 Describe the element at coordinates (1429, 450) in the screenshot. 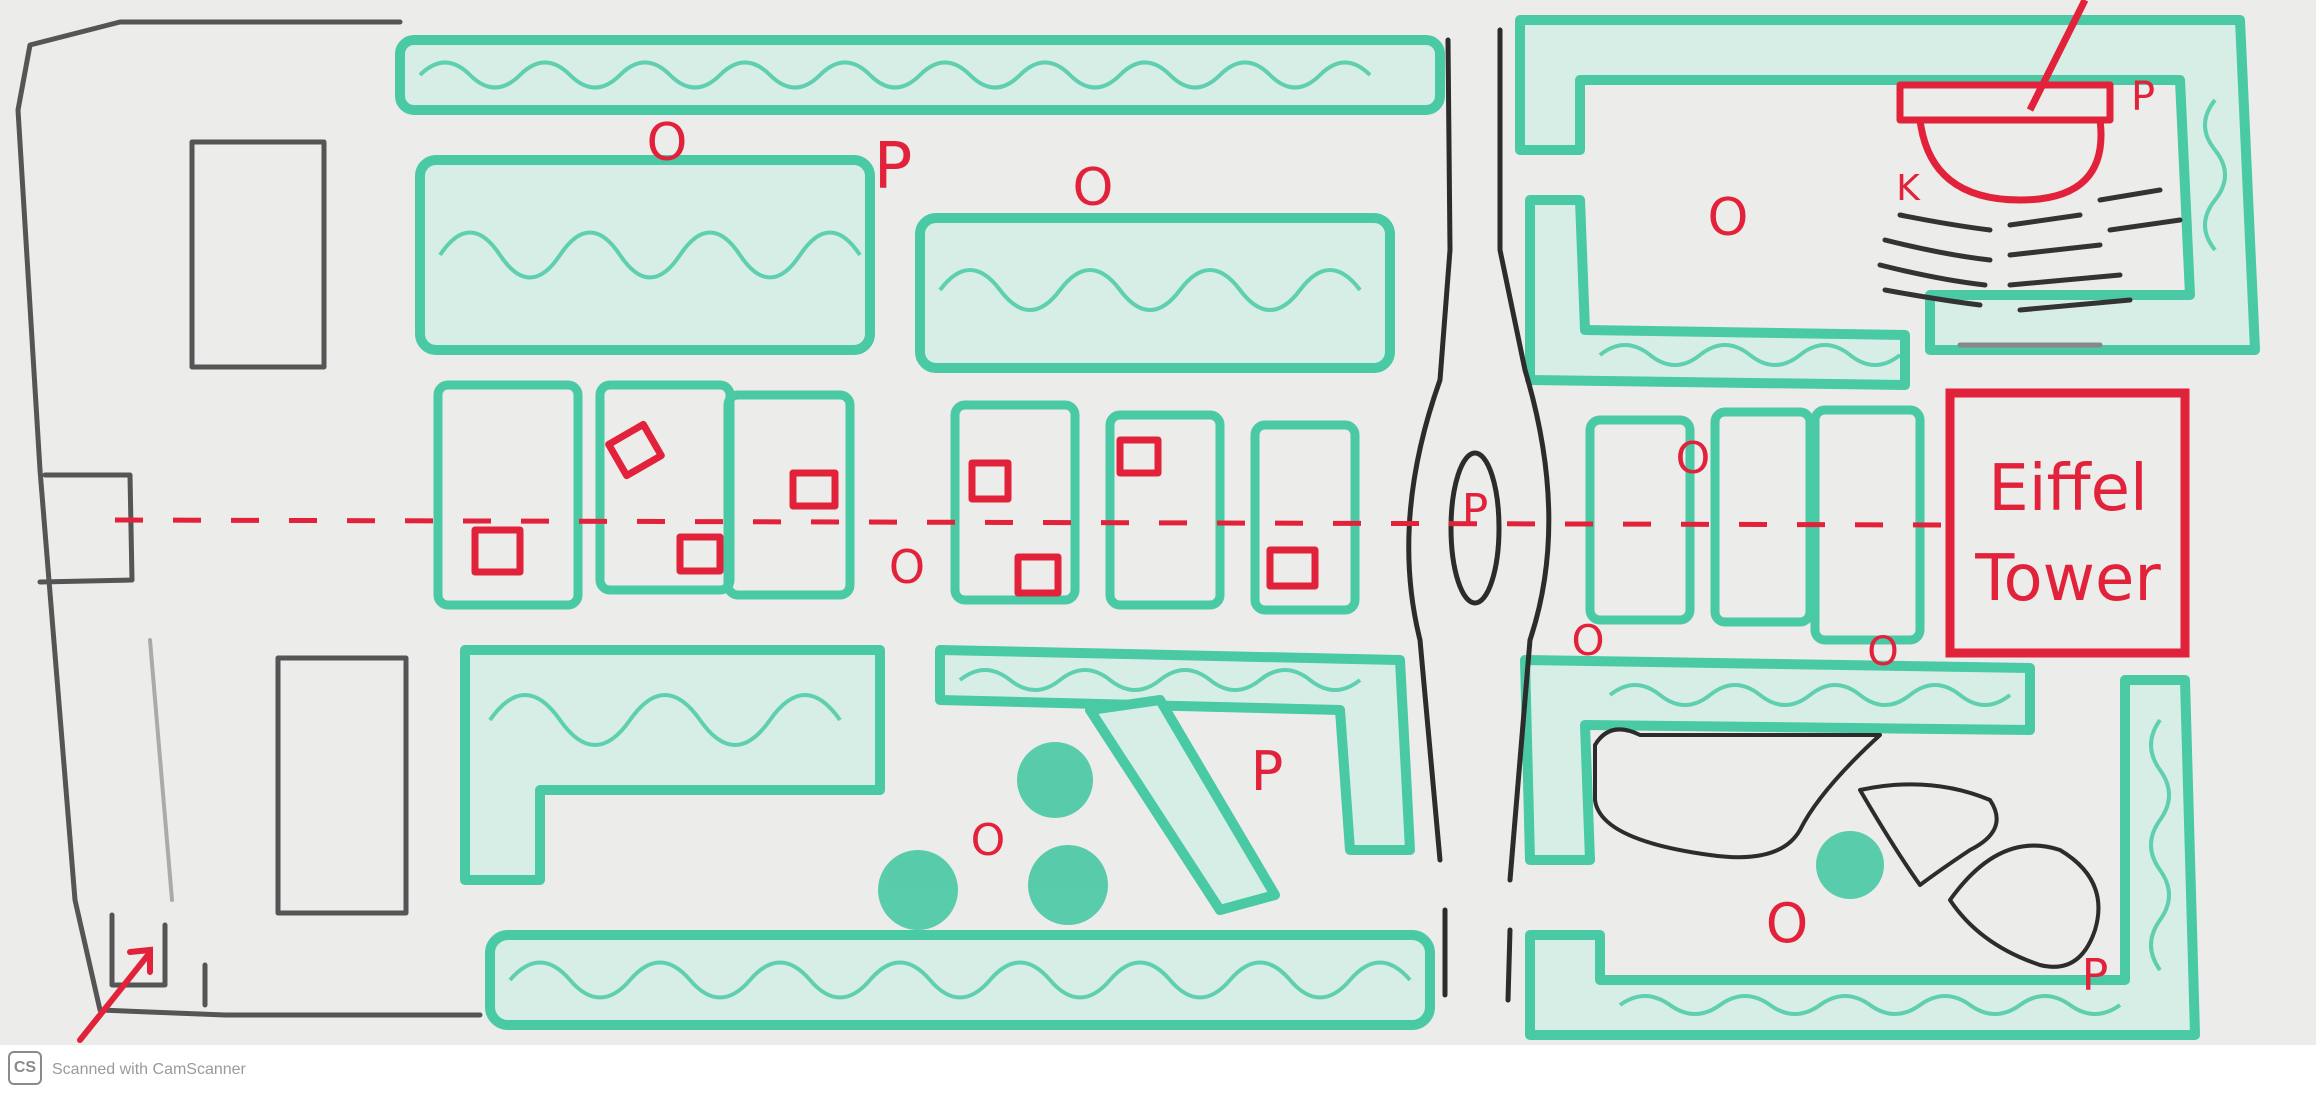

I see `road-left-edge` at that location.